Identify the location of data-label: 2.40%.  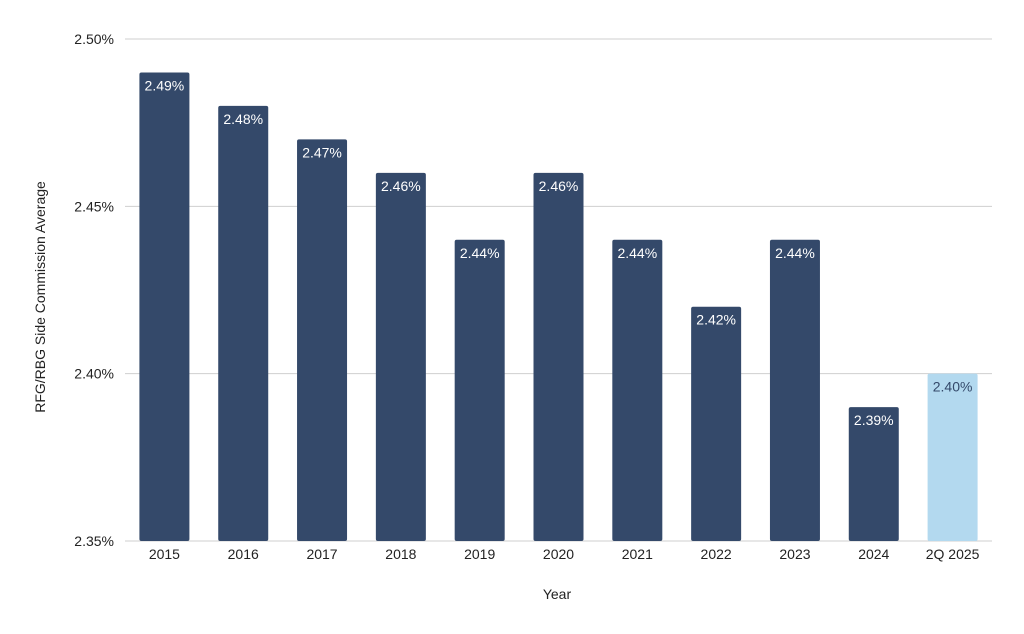
(953, 387).